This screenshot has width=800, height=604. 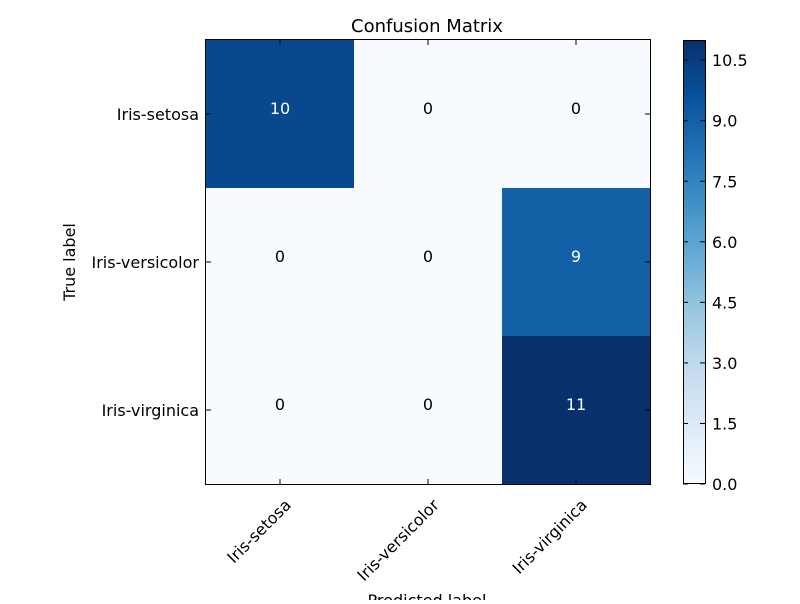 I want to click on cell-value-label: 9, so click(x=576, y=256).